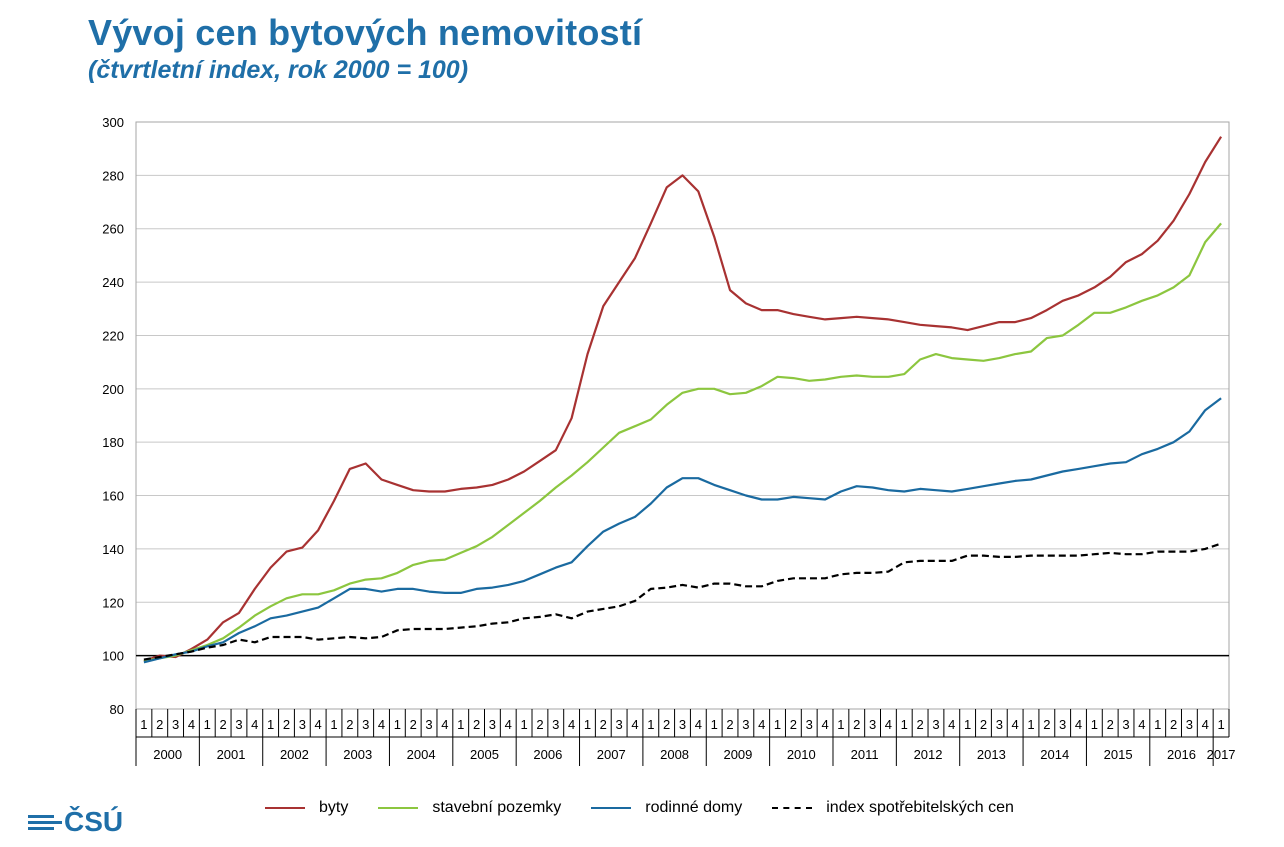 The image size is (1284, 847). What do you see at coordinates (167, 754) in the screenshot?
I see `x-year-label-2000: 2000` at bounding box center [167, 754].